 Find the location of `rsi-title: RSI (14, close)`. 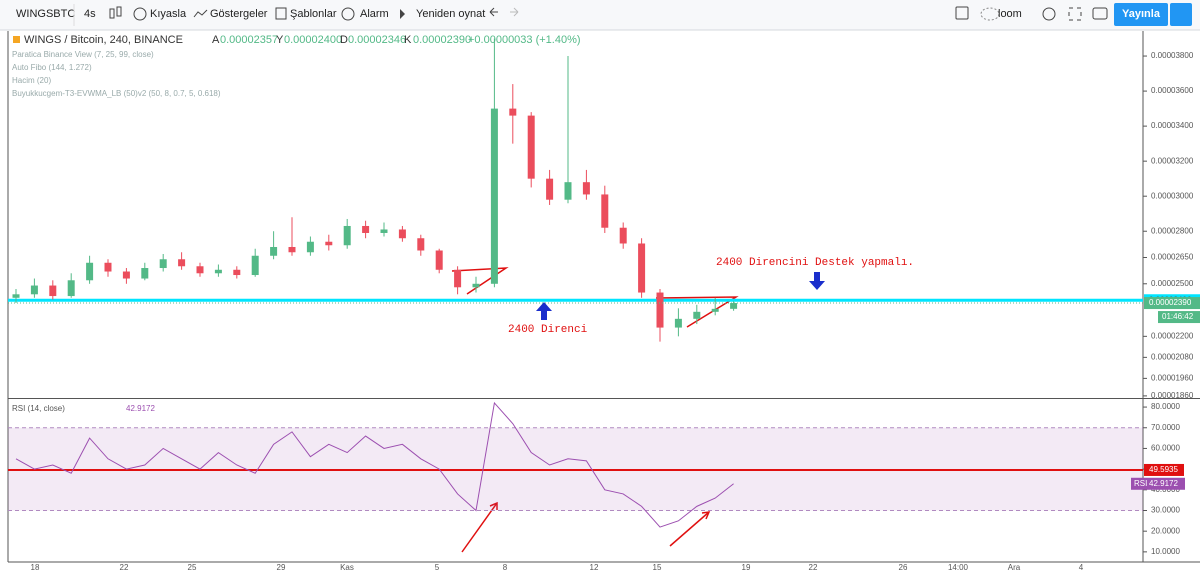

rsi-title: RSI (14, close) is located at coordinates (38, 408).